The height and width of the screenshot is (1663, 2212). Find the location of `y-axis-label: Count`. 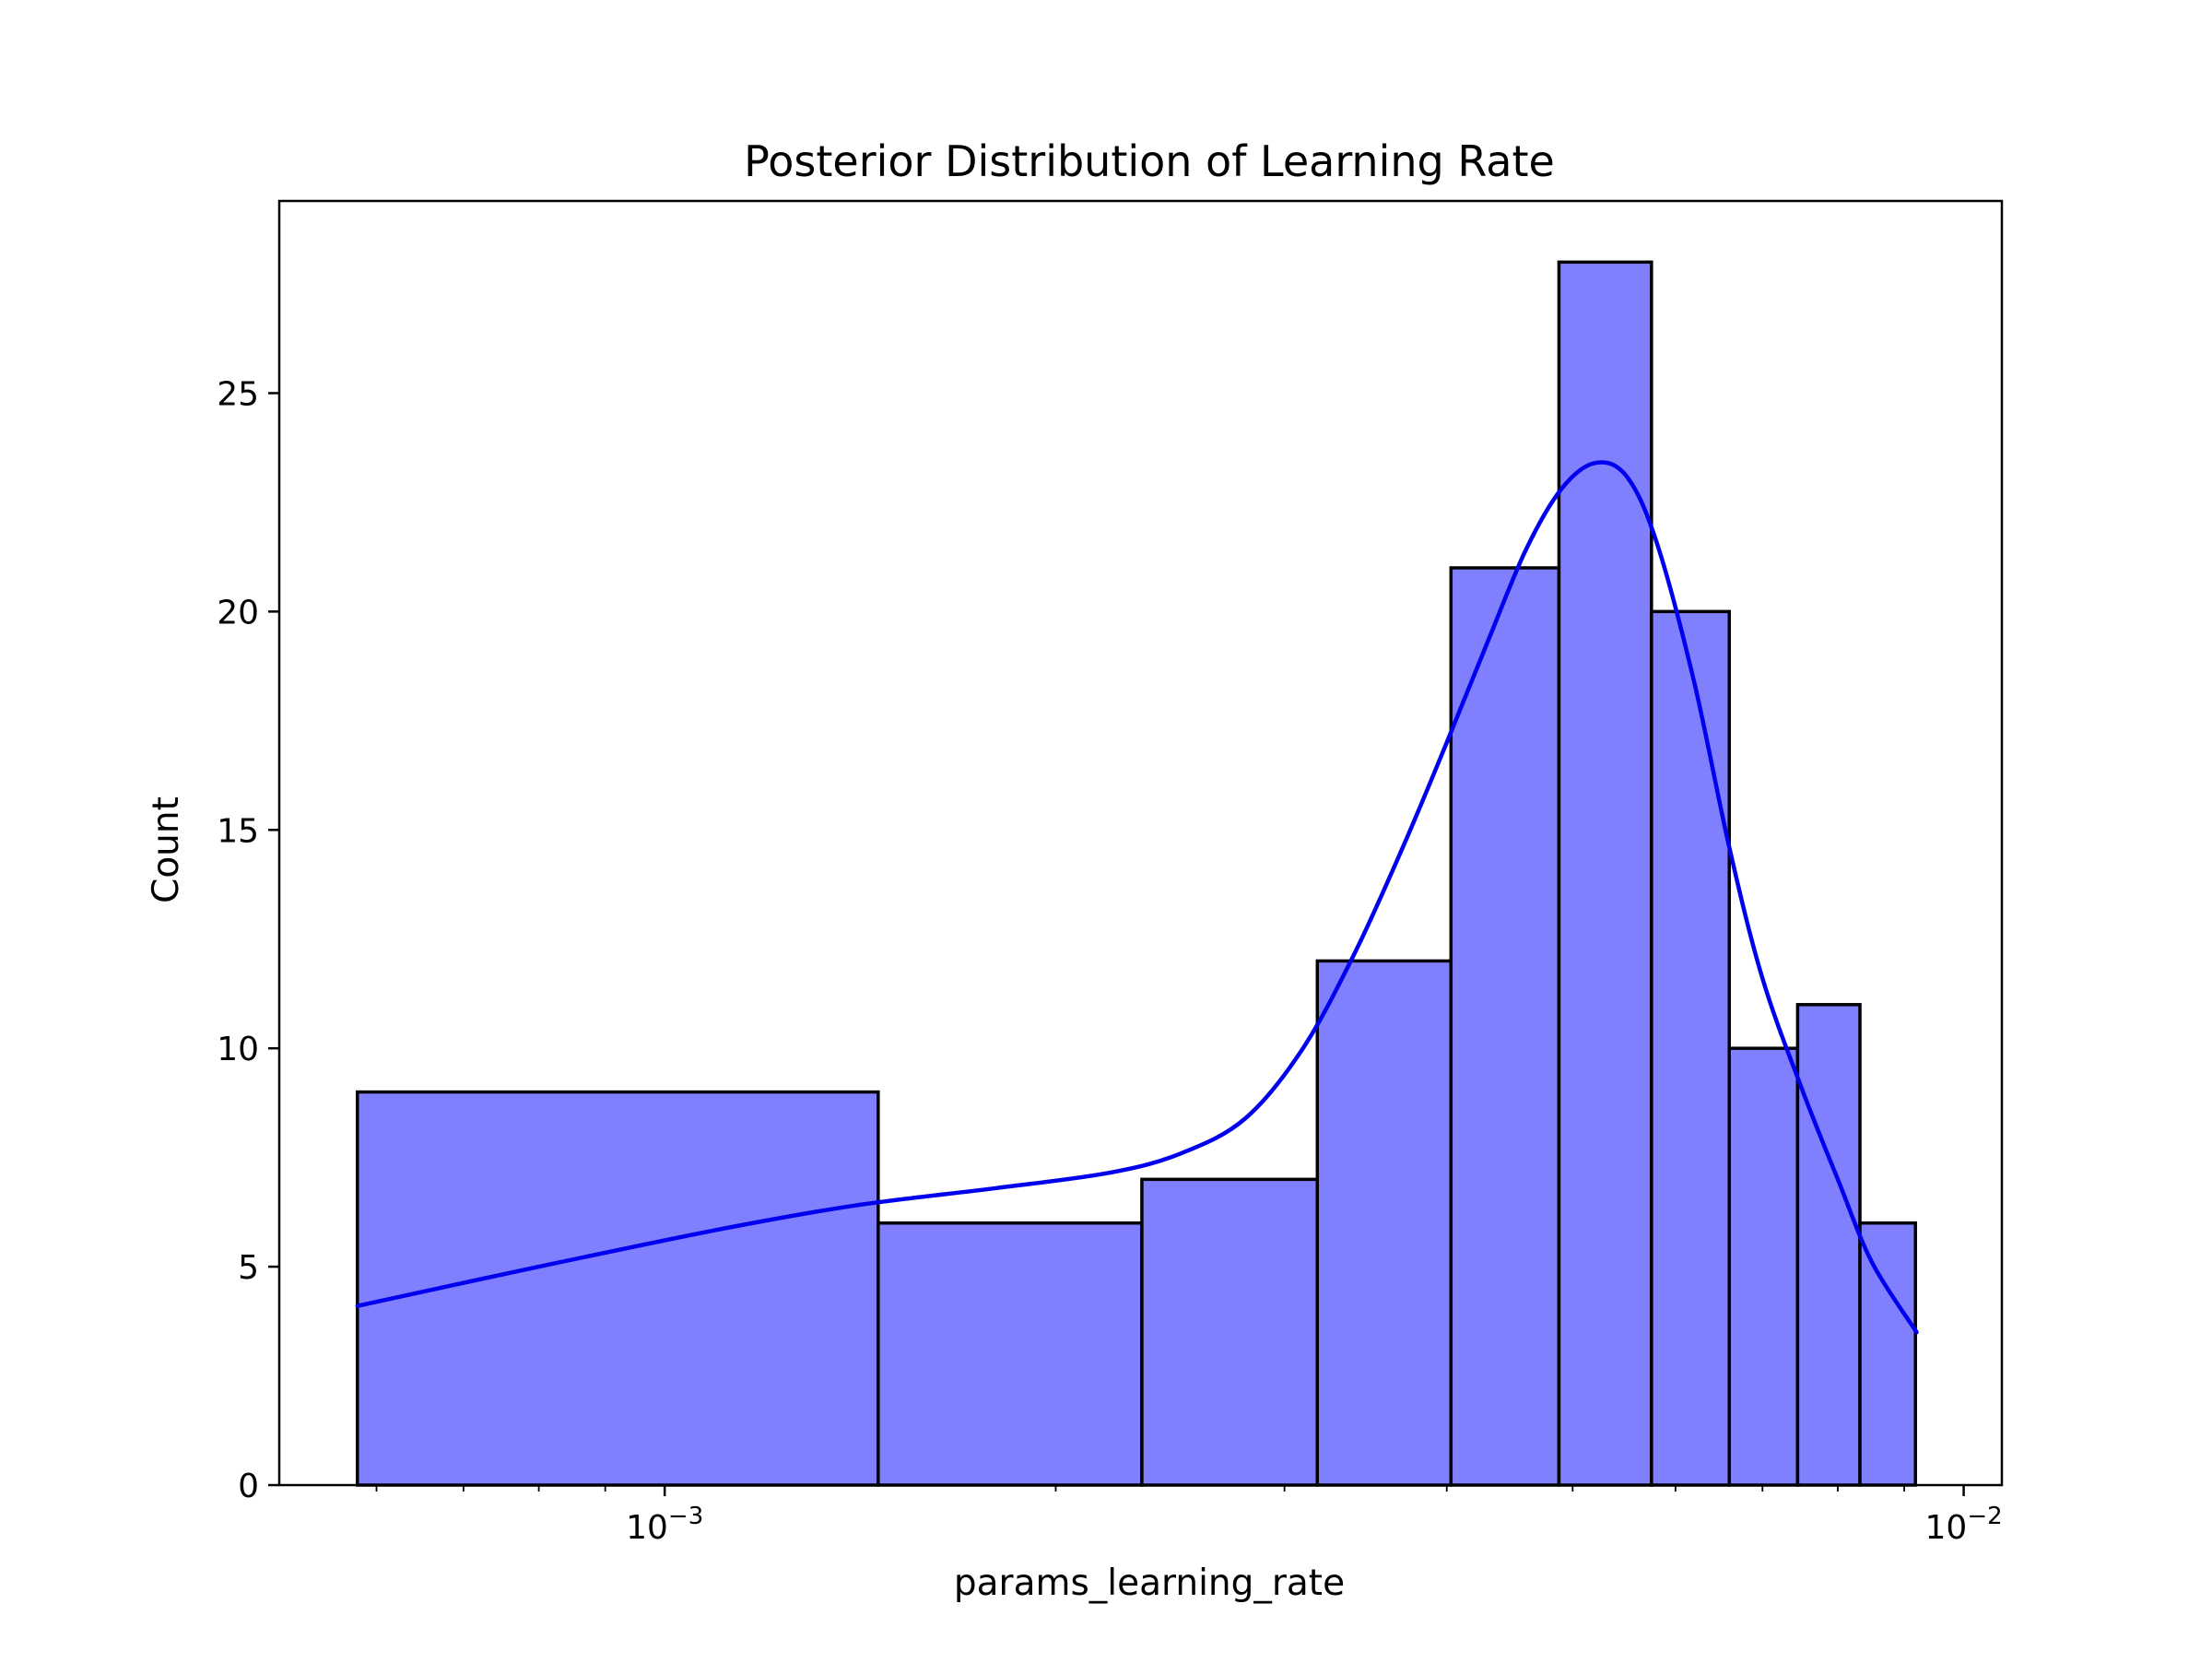

y-axis-label: Count is located at coordinates (166, 849).